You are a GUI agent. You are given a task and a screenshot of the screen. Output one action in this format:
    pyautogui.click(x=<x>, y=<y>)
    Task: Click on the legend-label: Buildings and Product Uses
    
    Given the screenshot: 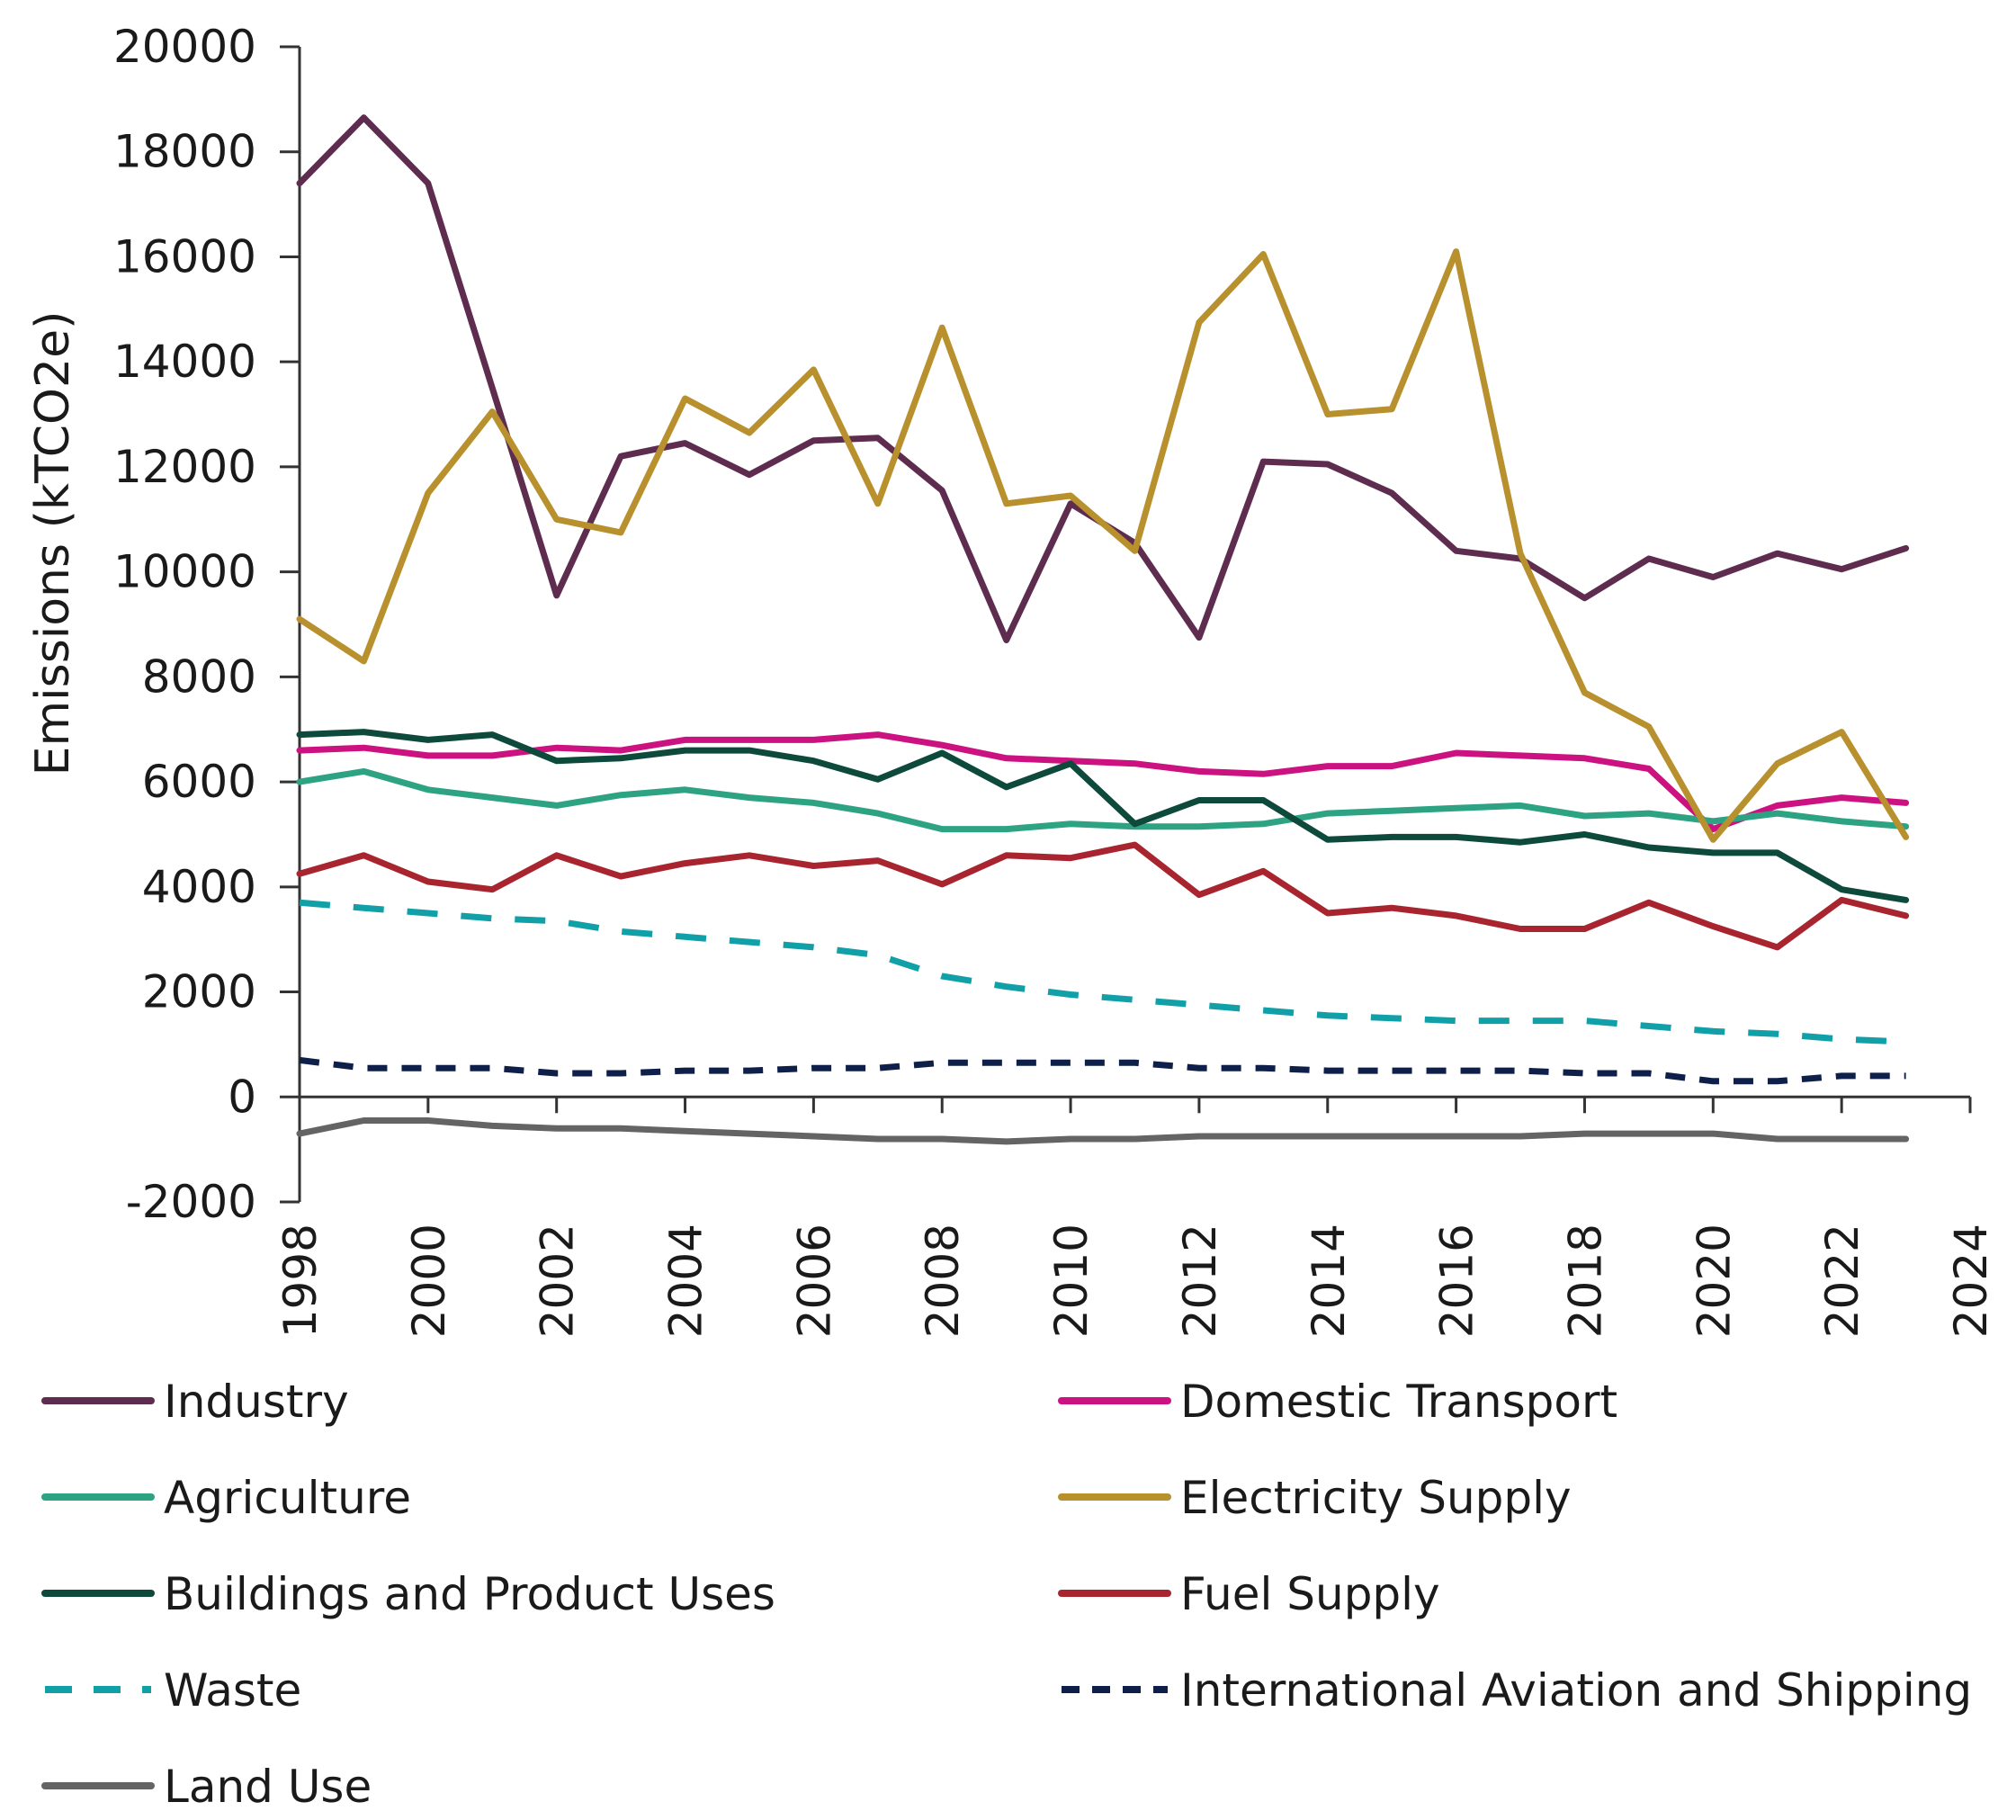 What is the action you would take?
    pyautogui.click(x=469, y=1594)
    